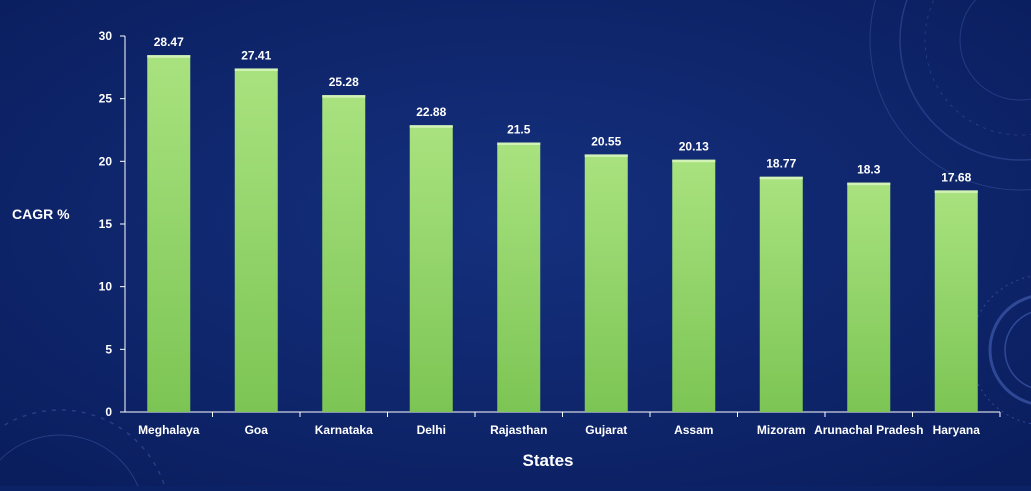 Image resolution: width=1031 pixels, height=491 pixels. Describe the element at coordinates (869, 170) in the screenshot. I see `bar-value-label: 18.3` at that location.